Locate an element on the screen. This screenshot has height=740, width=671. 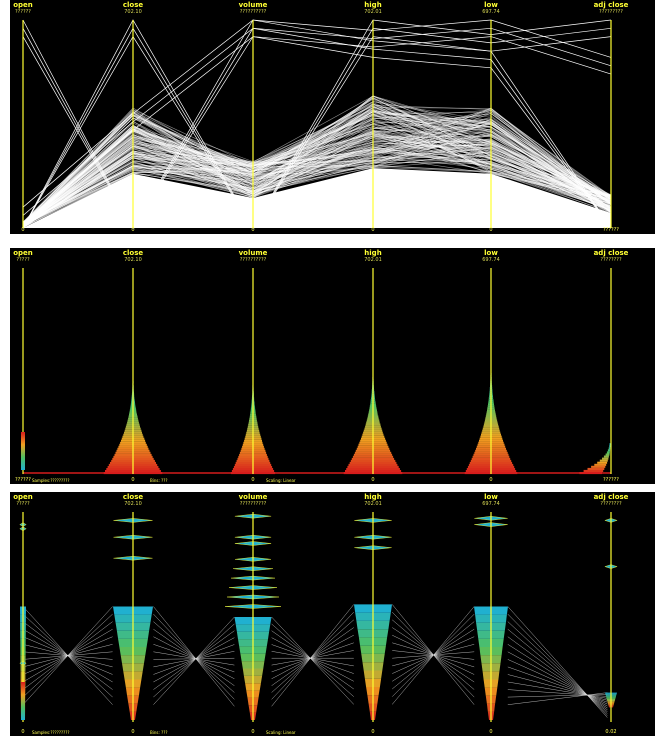
axis-header-open: open?????? is located at coordinates (23, 8).